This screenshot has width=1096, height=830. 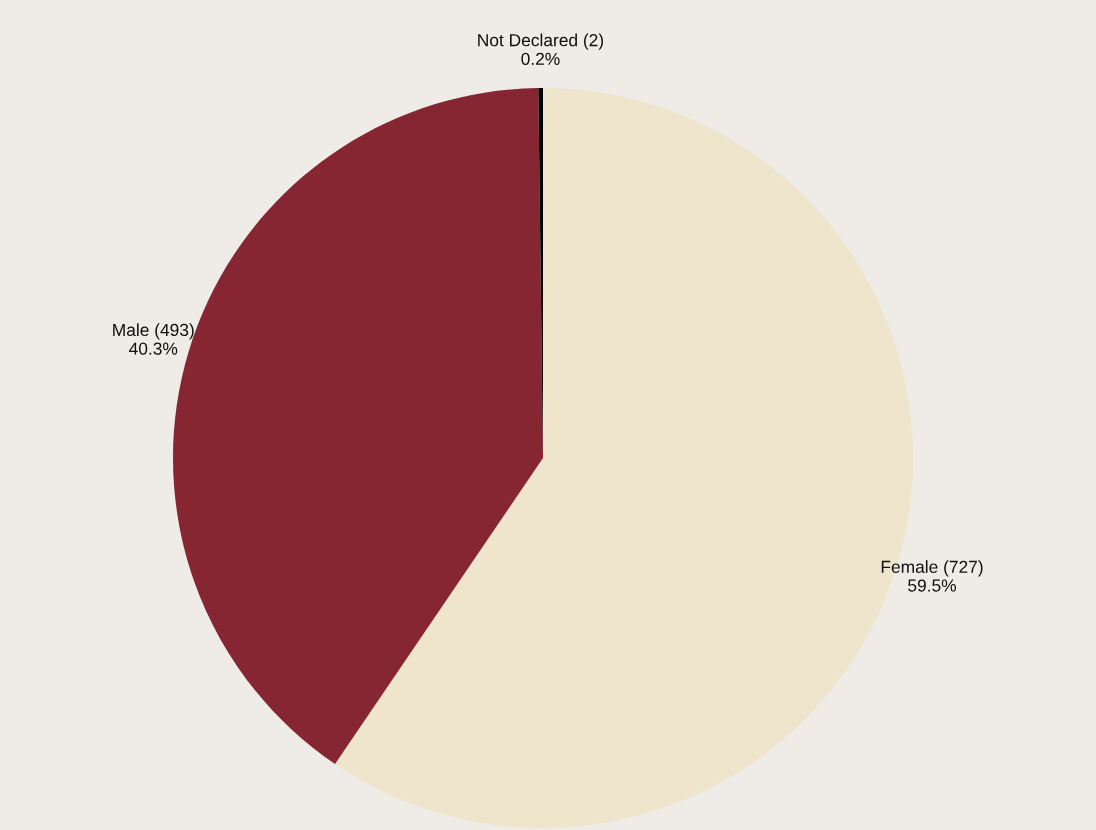 What do you see at coordinates (153, 331) in the screenshot?
I see `slice-label: Male (493)` at bounding box center [153, 331].